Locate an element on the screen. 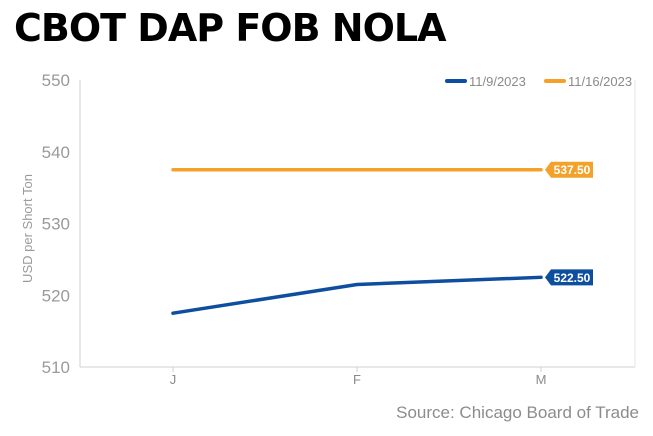  chart-title: CBOT DAP FOB NOLA is located at coordinates (230, 28).